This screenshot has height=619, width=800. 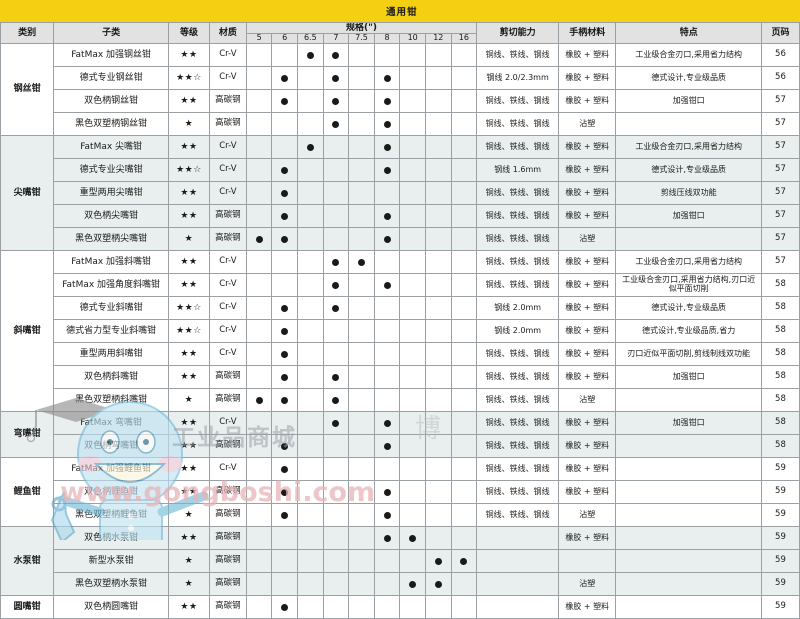 I want to click on page-cell: 56, so click(x=780, y=55).